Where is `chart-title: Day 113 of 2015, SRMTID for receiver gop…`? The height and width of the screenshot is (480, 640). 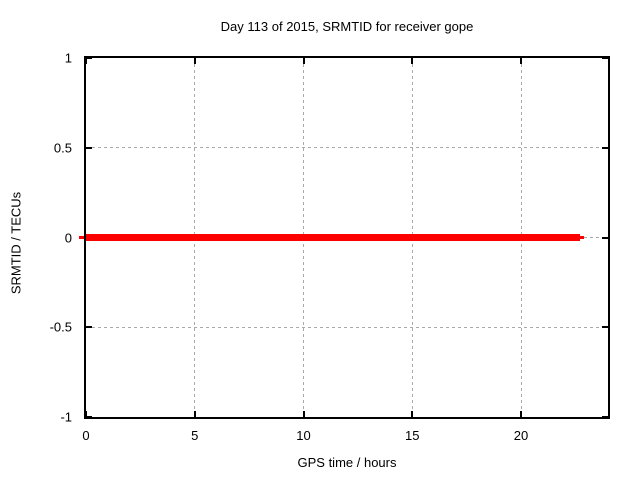
chart-title: Day 113 of 2015, SRMTID for receiver gop… is located at coordinates (347, 26).